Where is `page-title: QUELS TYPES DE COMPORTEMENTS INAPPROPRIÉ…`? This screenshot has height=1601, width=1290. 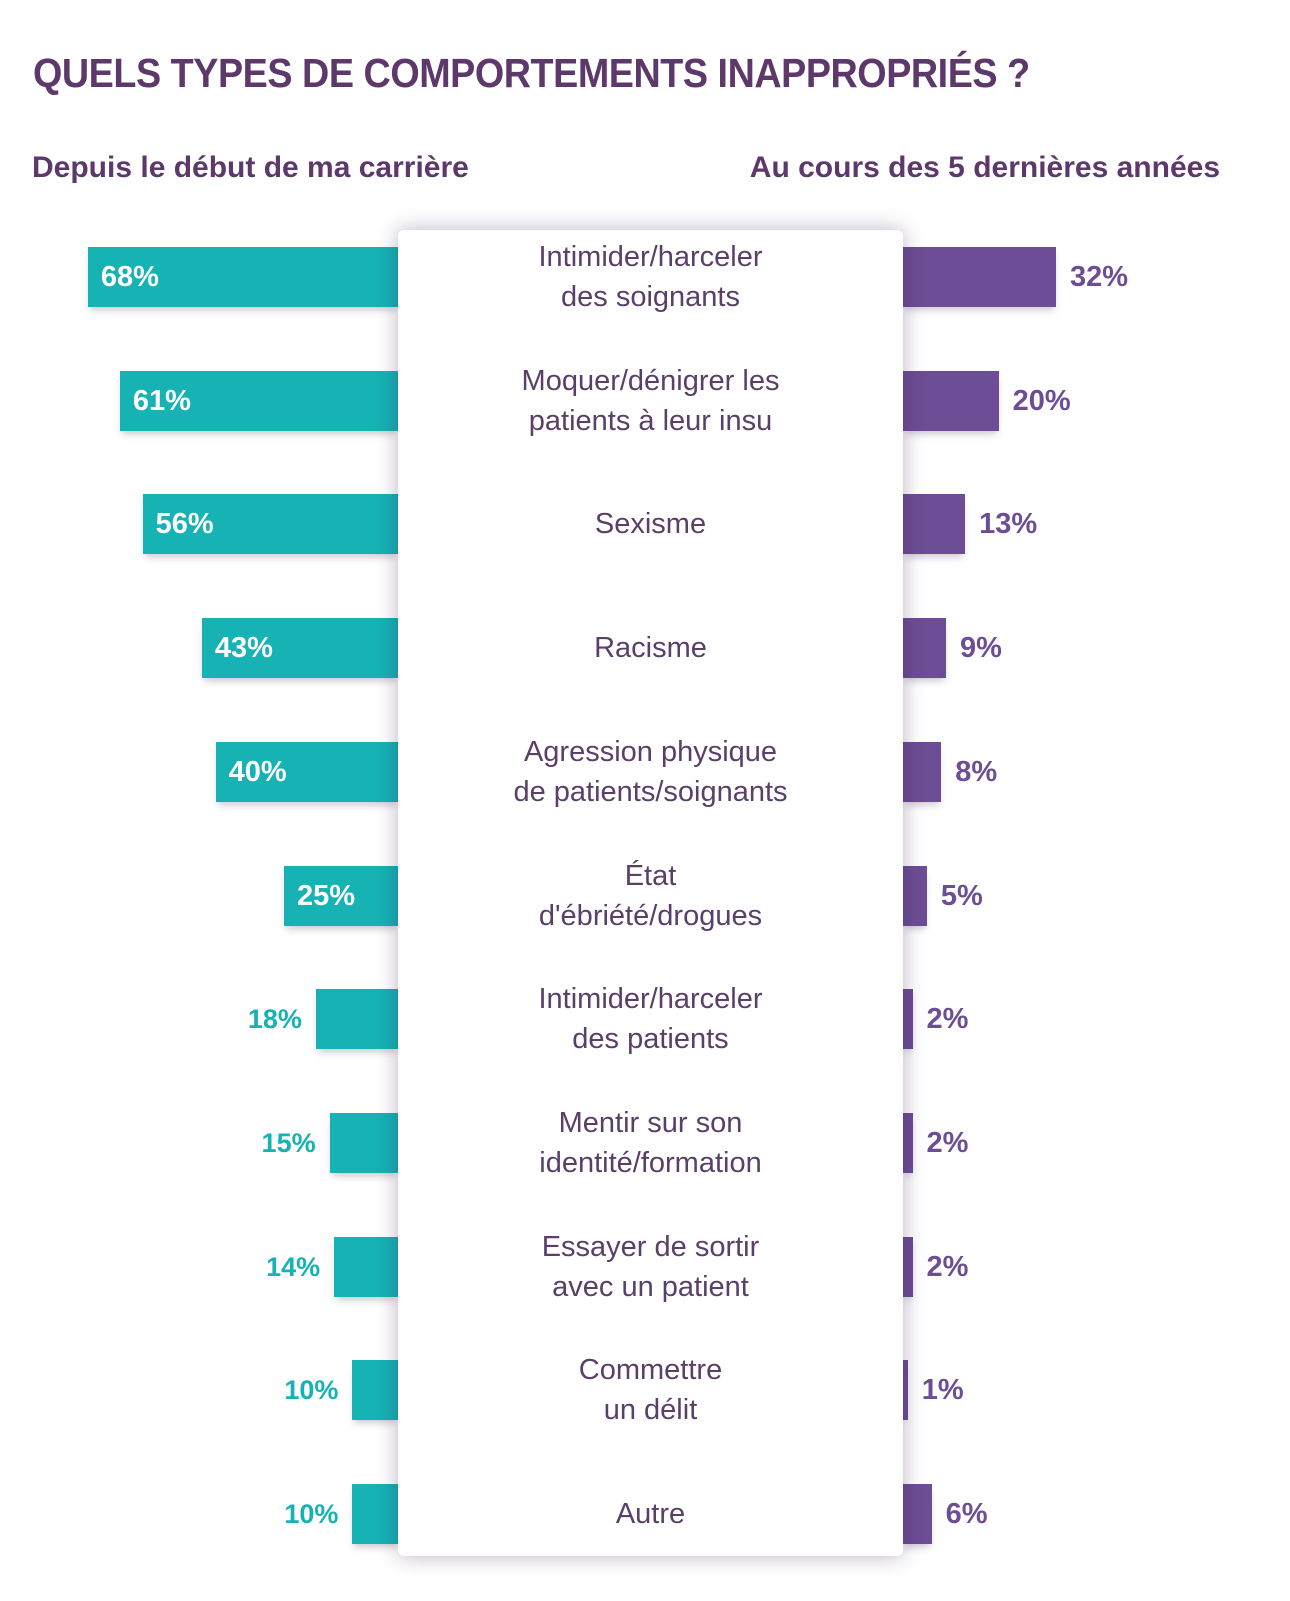 page-title: QUELS TYPES DE COMPORTEMENTS INAPPROPRIÉ… is located at coordinates (531, 73).